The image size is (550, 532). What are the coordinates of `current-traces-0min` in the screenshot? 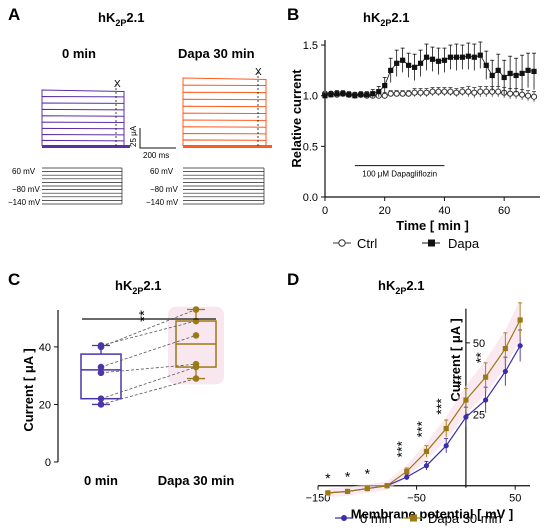 It's located at (85, 116).